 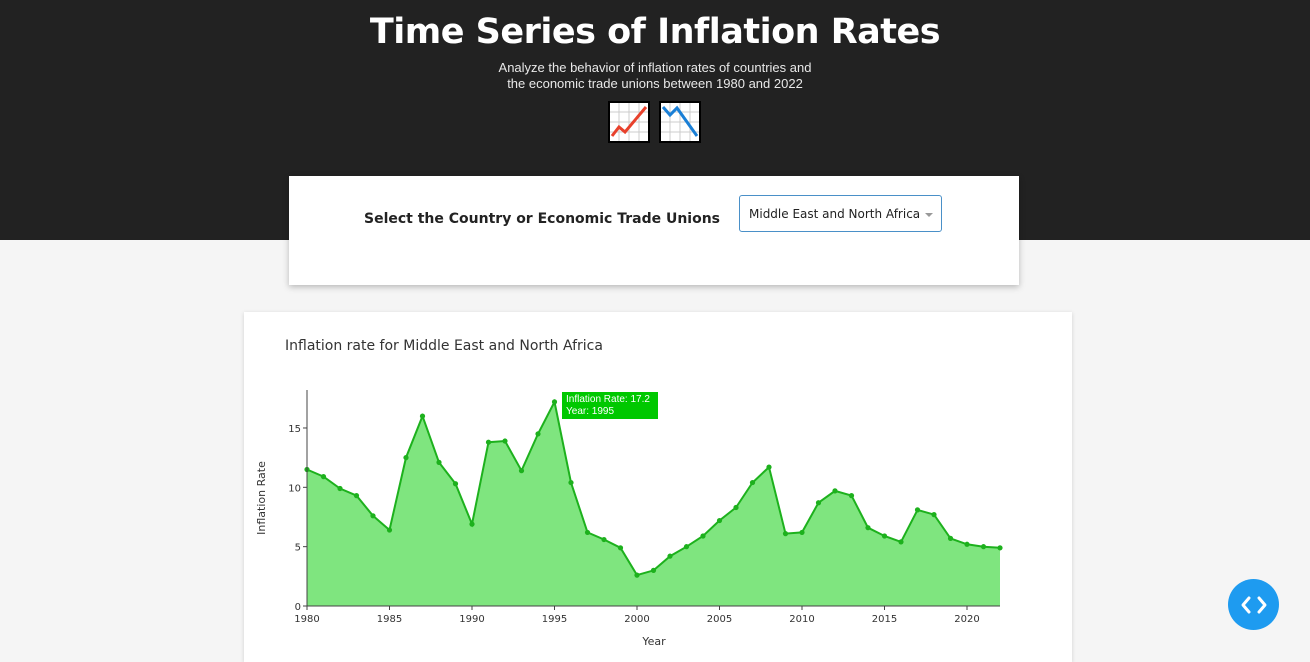 I want to click on x-ticks: 1980 1985 1990 1995 2000 2005 2010 2015 2020, so click(x=637, y=615).